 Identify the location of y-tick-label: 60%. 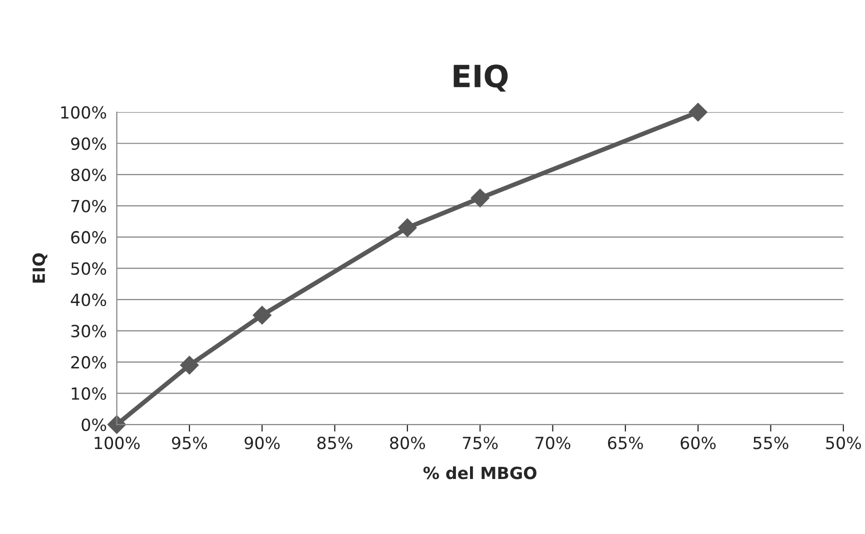
(88, 237).